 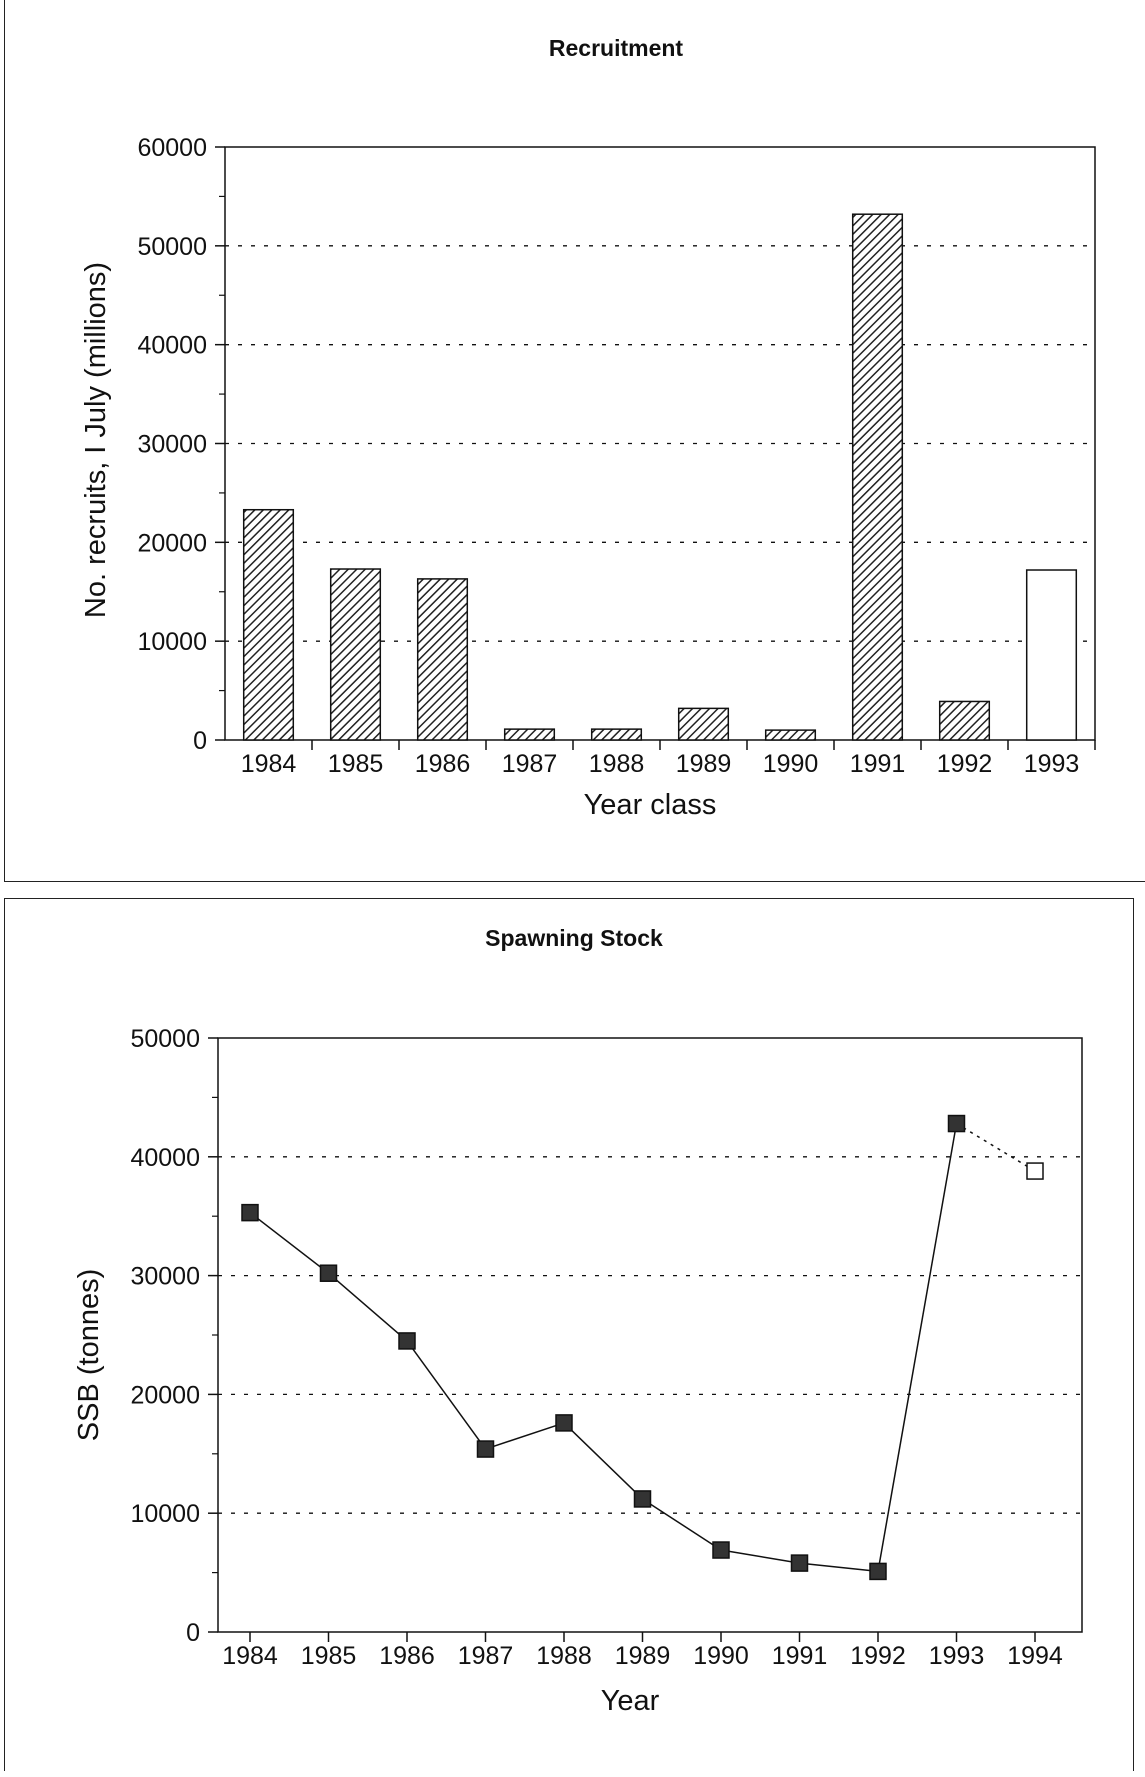 What do you see at coordinates (165, 1277) in the screenshot?
I see `spawning-stock-y-tick-label: 30000` at bounding box center [165, 1277].